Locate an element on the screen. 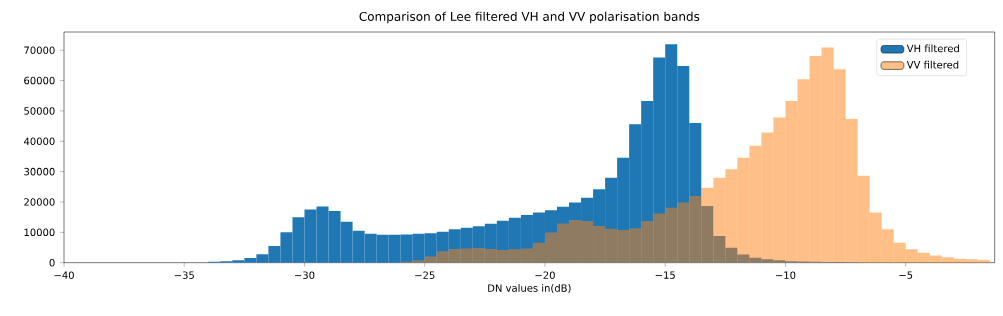  x-tick-label: −5 is located at coordinates (906, 275).